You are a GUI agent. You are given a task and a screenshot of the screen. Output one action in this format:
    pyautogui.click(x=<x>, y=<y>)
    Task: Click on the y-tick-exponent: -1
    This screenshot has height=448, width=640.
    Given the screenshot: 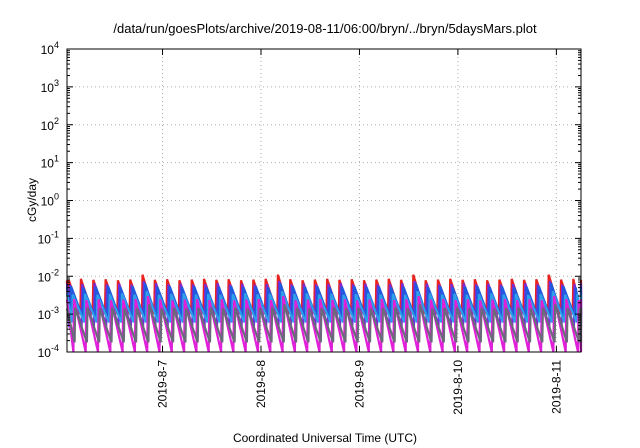 What is the action you would take?
    pyautogui.click(x=55, y=234)
    